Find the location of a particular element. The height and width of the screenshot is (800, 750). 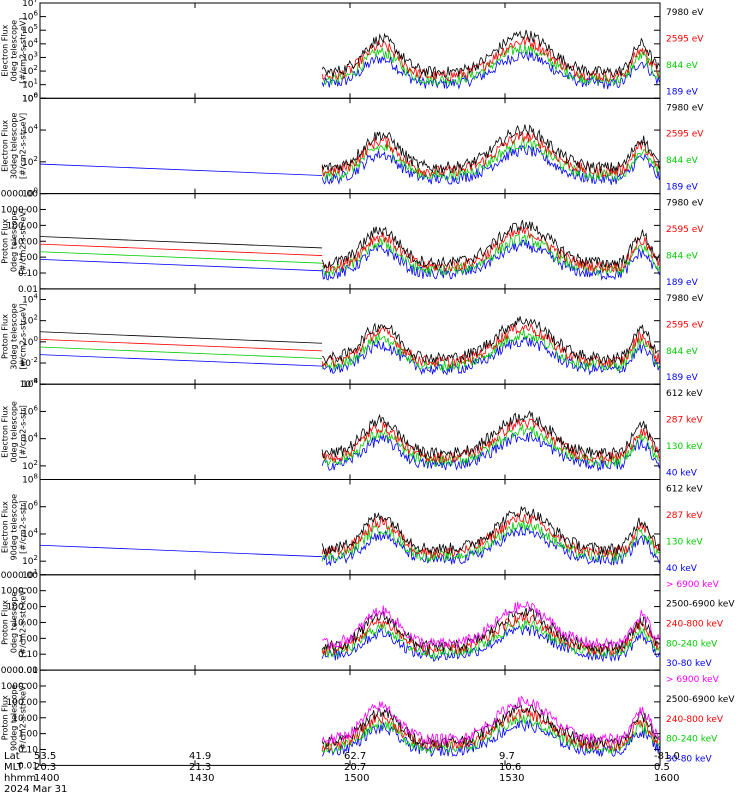

footer-value: 20.7 is located at coordinates (355, 767).